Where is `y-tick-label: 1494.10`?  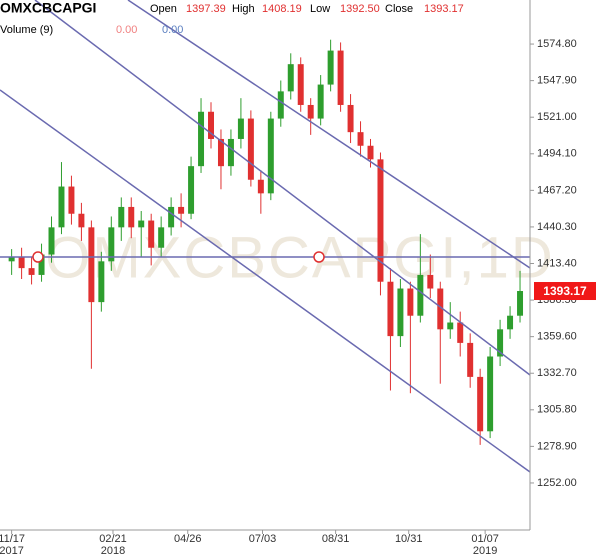
y-tick-label: 1494.10 is located at coordinates (557, 154).